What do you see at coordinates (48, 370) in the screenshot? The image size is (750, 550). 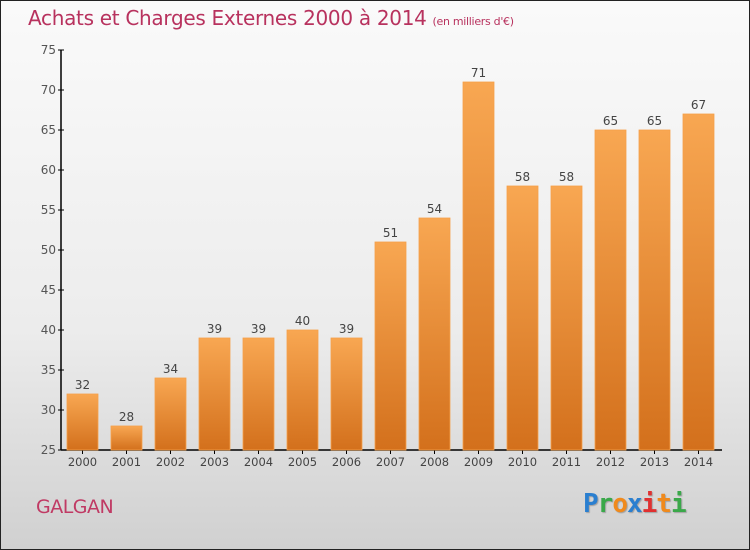 I see `y-tick-label: 35` at bounding box center [48, 370].